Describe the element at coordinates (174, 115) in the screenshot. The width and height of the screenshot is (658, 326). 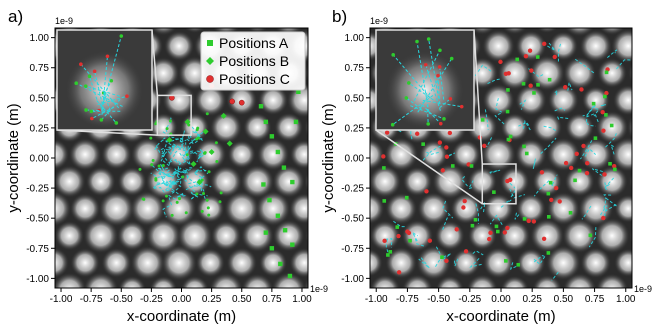
I see `zoom-box` at that location.